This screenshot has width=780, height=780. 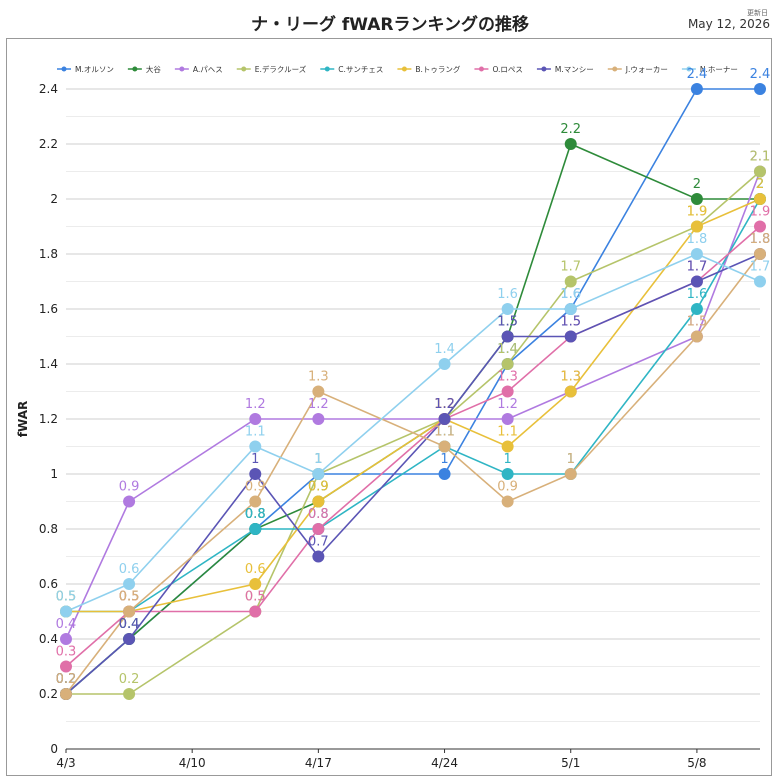 I want to click on legend-item: C.サンチェス, so click(x=351, y=69).